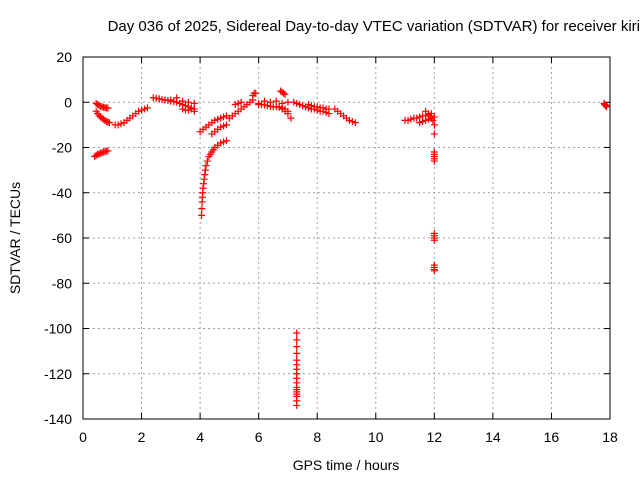  I want to click on series-track-h, so click(214, 178).